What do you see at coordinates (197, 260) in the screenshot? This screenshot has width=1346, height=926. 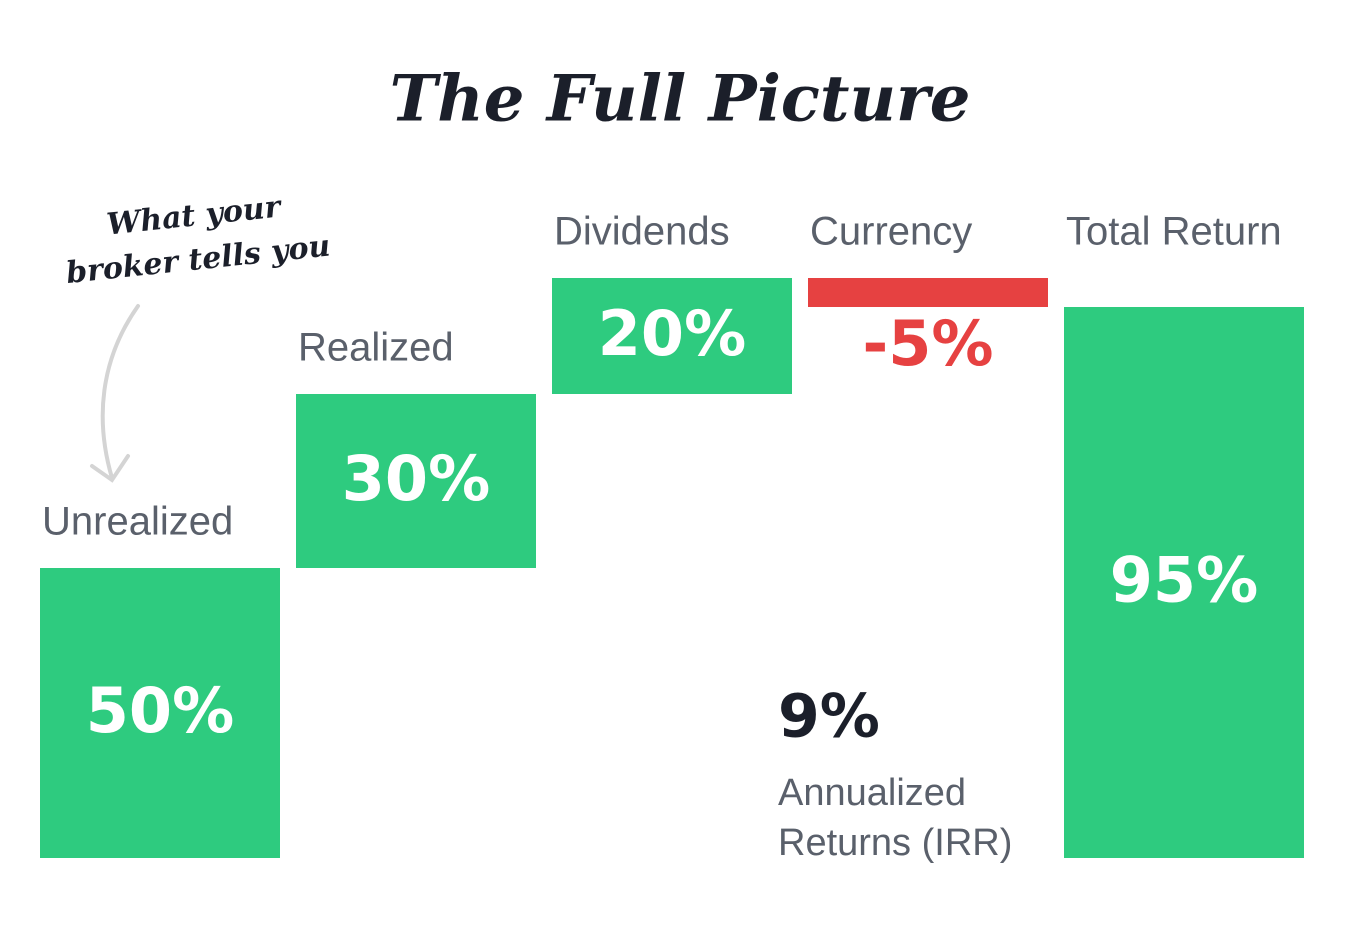 I see `note-line: broker tells you` at bounding box center [197, 260].